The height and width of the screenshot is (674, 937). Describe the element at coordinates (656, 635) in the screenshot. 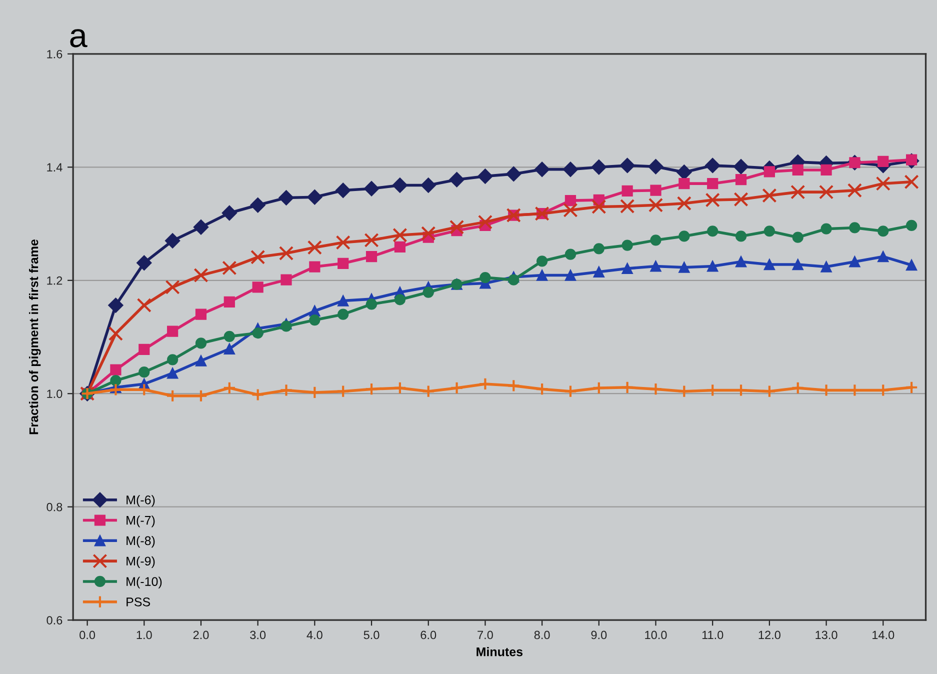

I see `x-tick-label: 10.0` at that location.